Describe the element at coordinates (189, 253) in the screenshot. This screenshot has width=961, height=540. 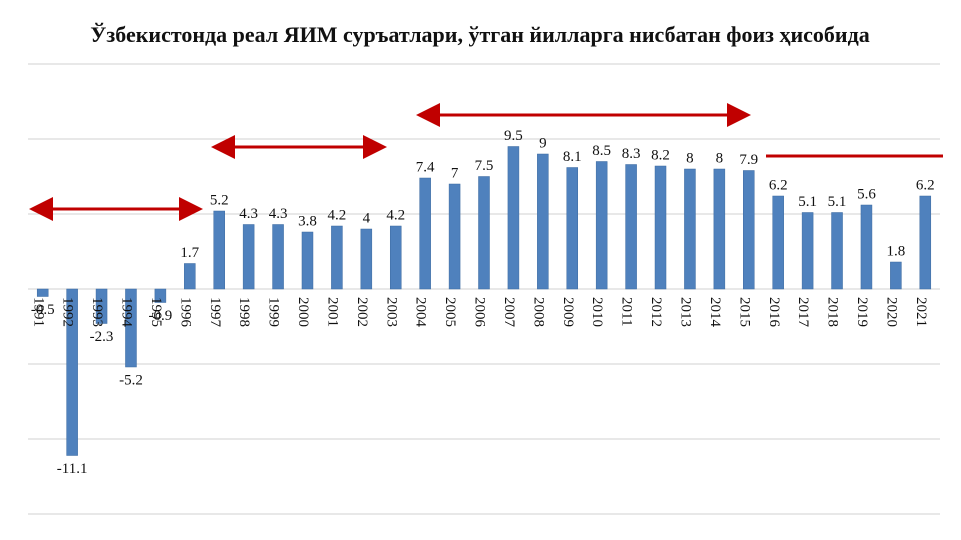
I see `value-label: 1.7` at that location.